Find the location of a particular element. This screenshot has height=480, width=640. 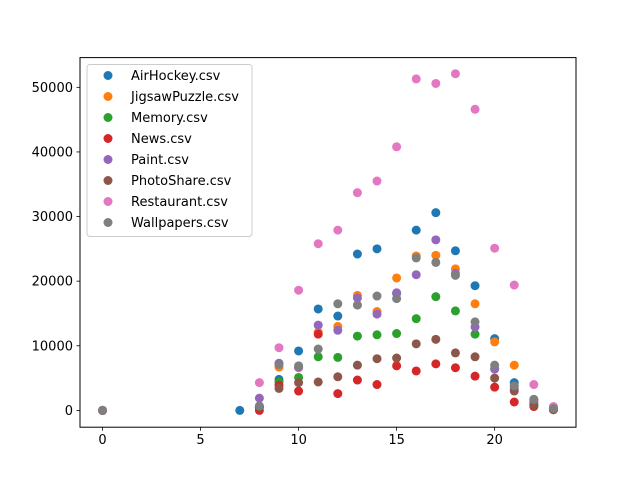

legend-label: Memory.csv is located at coordinates (169, 118).